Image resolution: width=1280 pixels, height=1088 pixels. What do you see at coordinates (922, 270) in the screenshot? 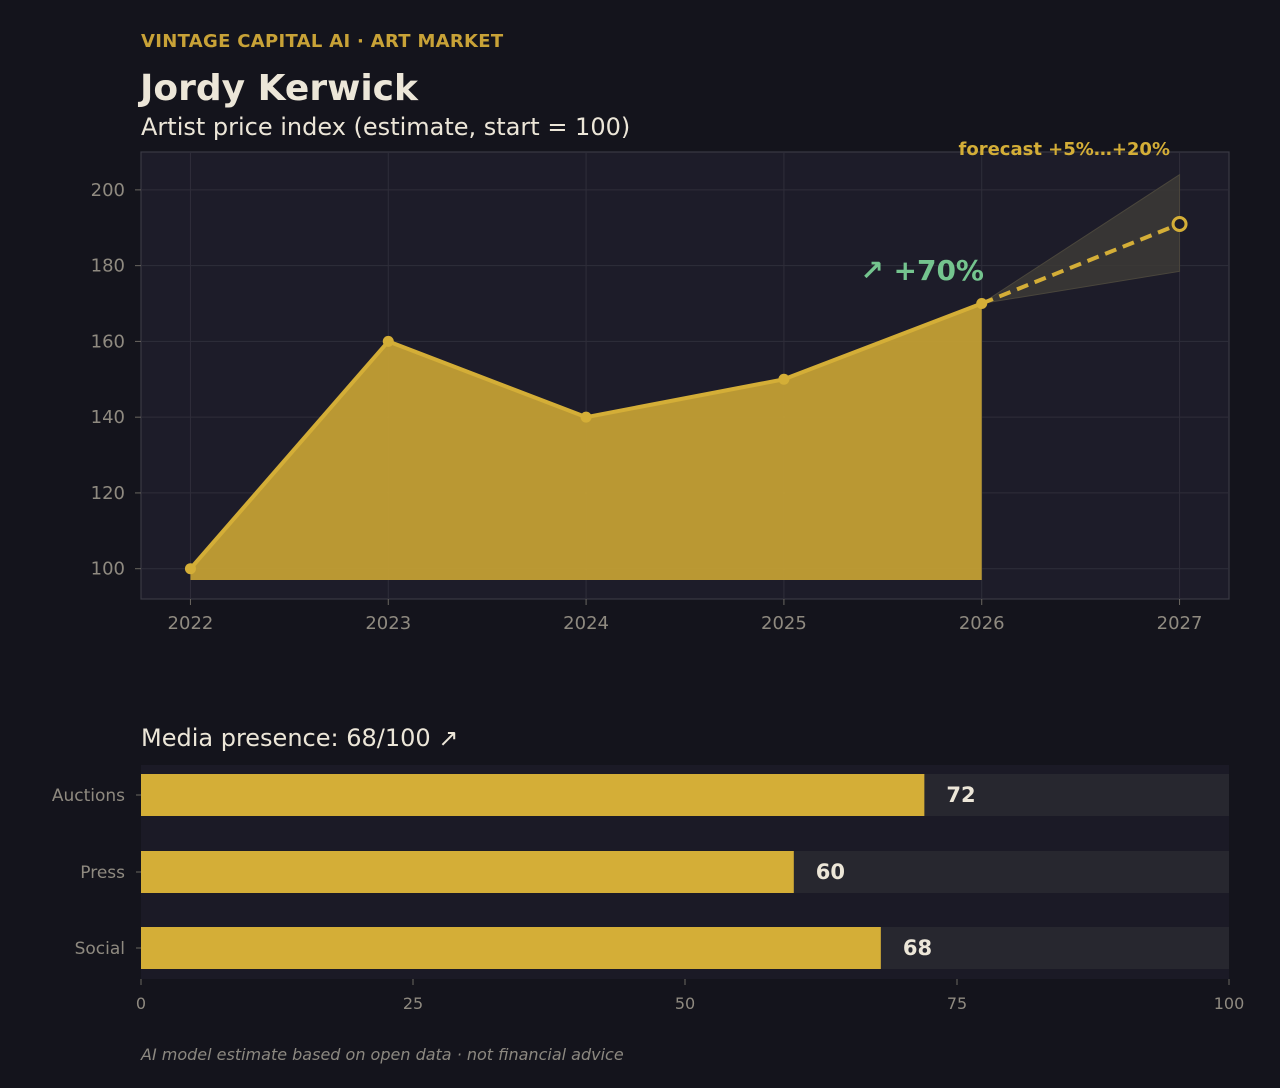
I see `growth-annotation: ↗ +70%` at bounding box center [922, 270].